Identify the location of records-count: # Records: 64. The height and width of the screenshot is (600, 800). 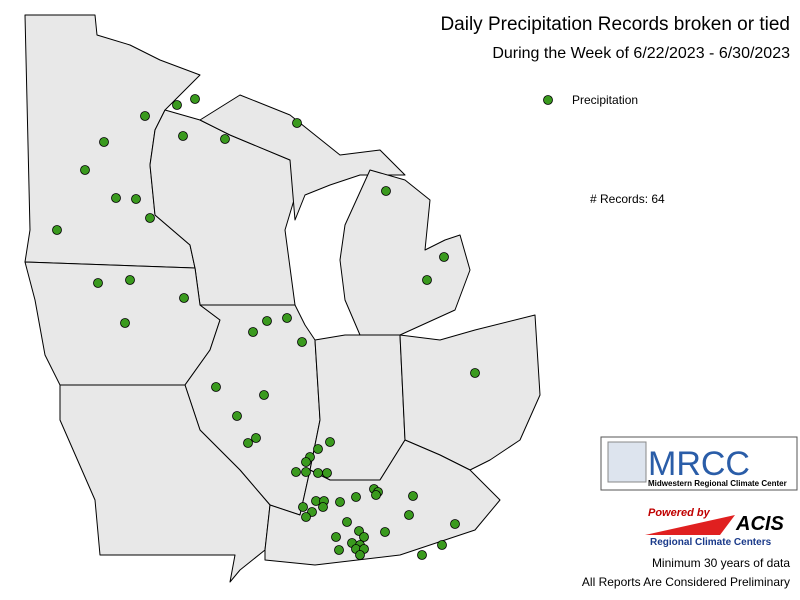
(627, 199).